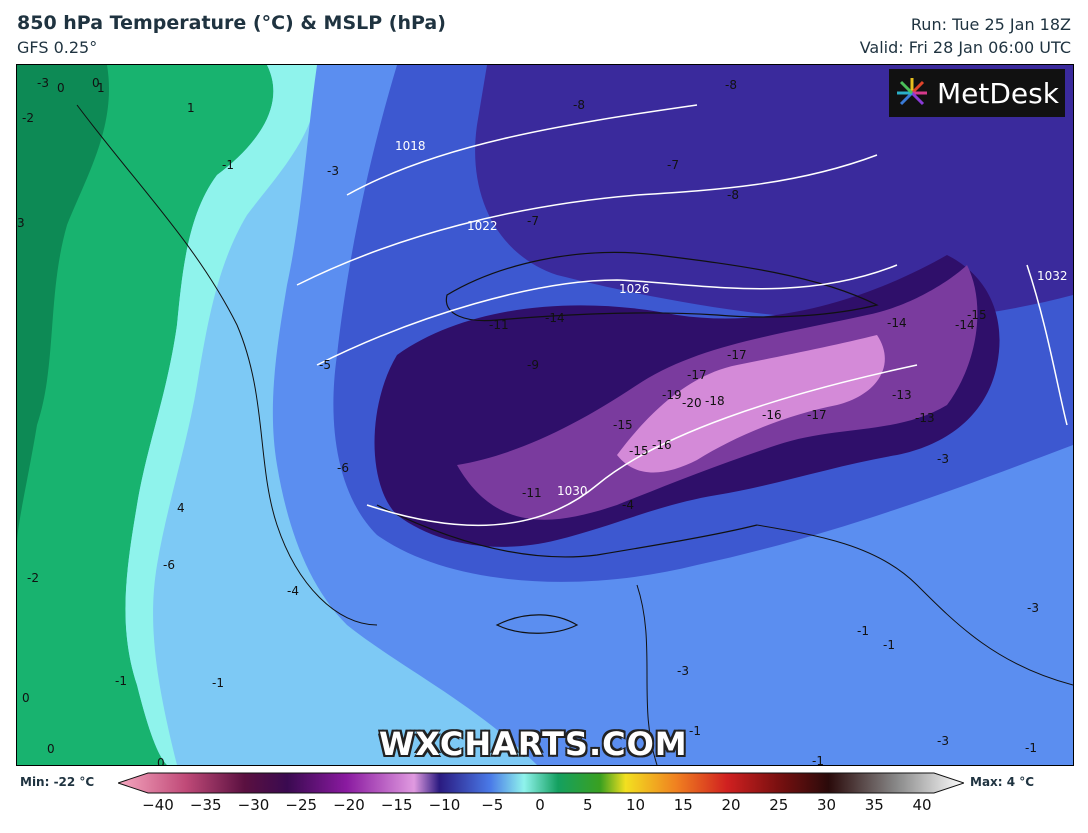 The image size is (1088, 833). Describe the element at coordinates (634, 289) in the screenshot. I see `isobar-label: 1026` at that location.